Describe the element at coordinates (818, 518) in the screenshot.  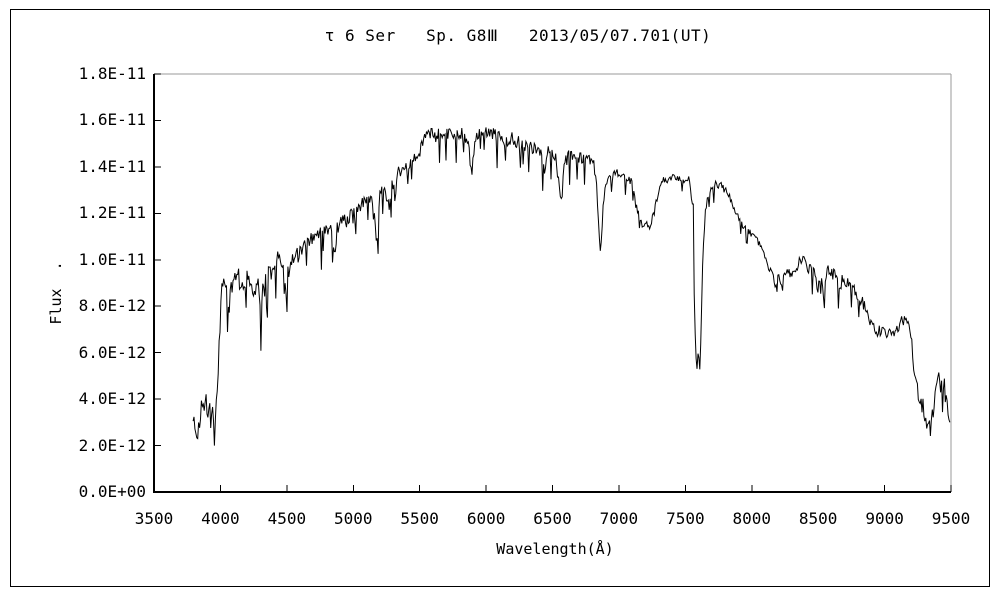
I see `x-tick-label: 8500` at that location.